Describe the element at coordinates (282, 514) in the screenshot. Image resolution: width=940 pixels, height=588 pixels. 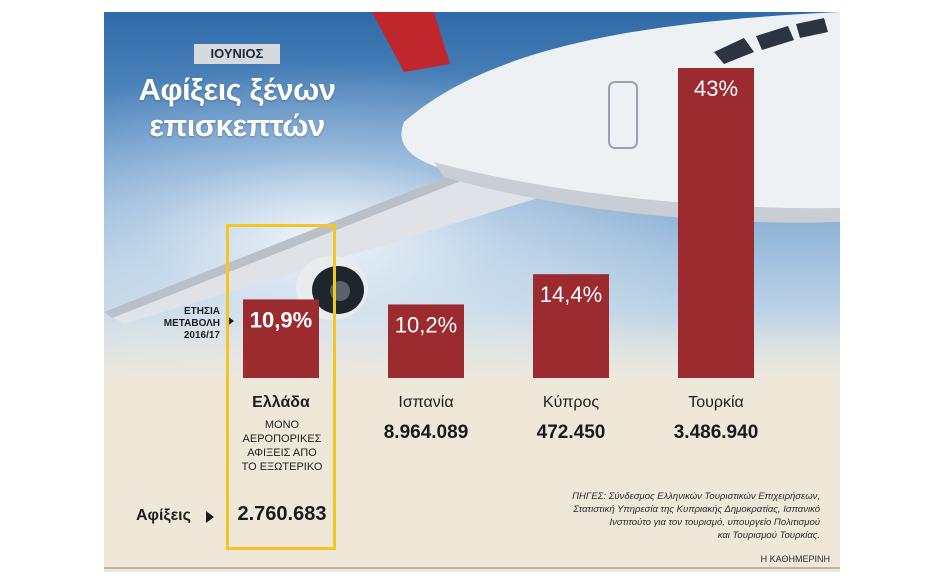
I see `arrivals-greece: 2.760.683` at that location.